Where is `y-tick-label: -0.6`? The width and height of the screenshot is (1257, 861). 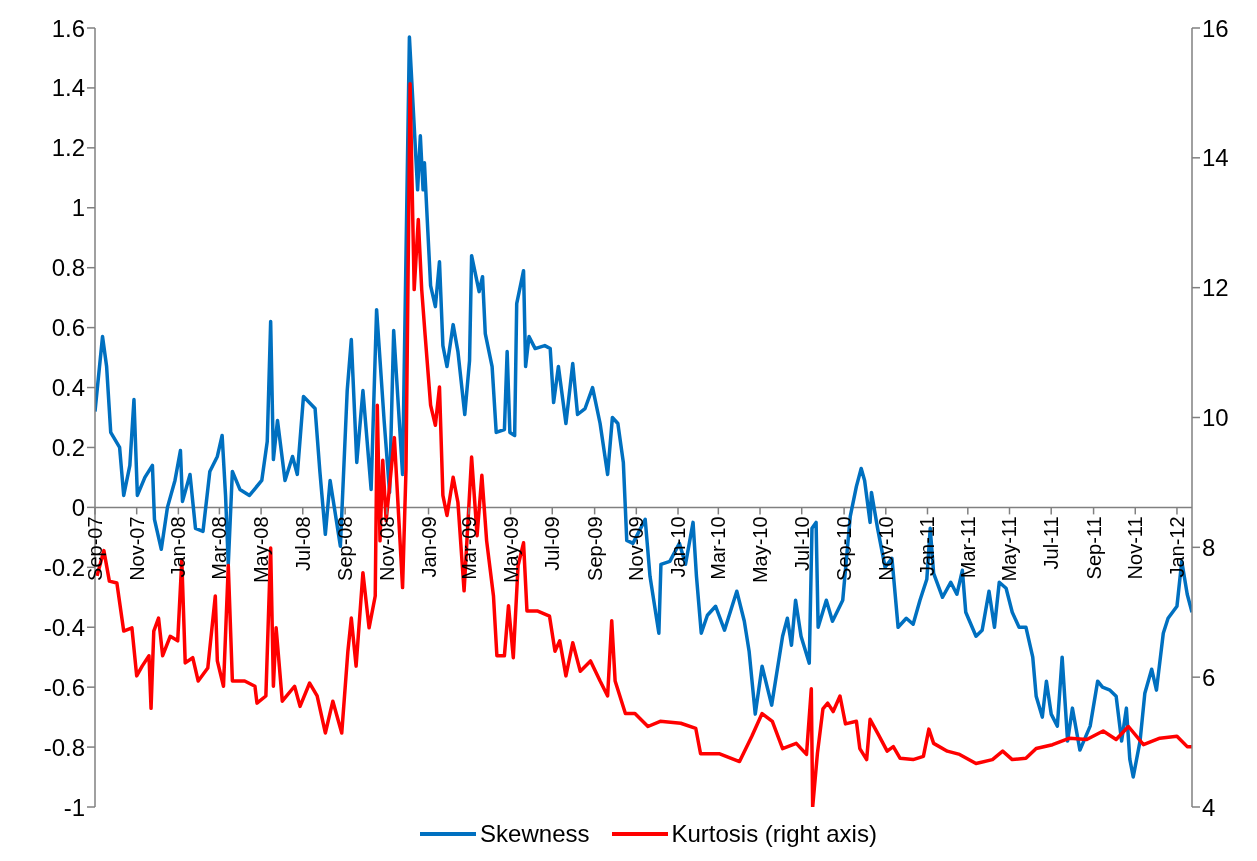 y-tick-label: -0.6 is located at coordinates (64, 687).